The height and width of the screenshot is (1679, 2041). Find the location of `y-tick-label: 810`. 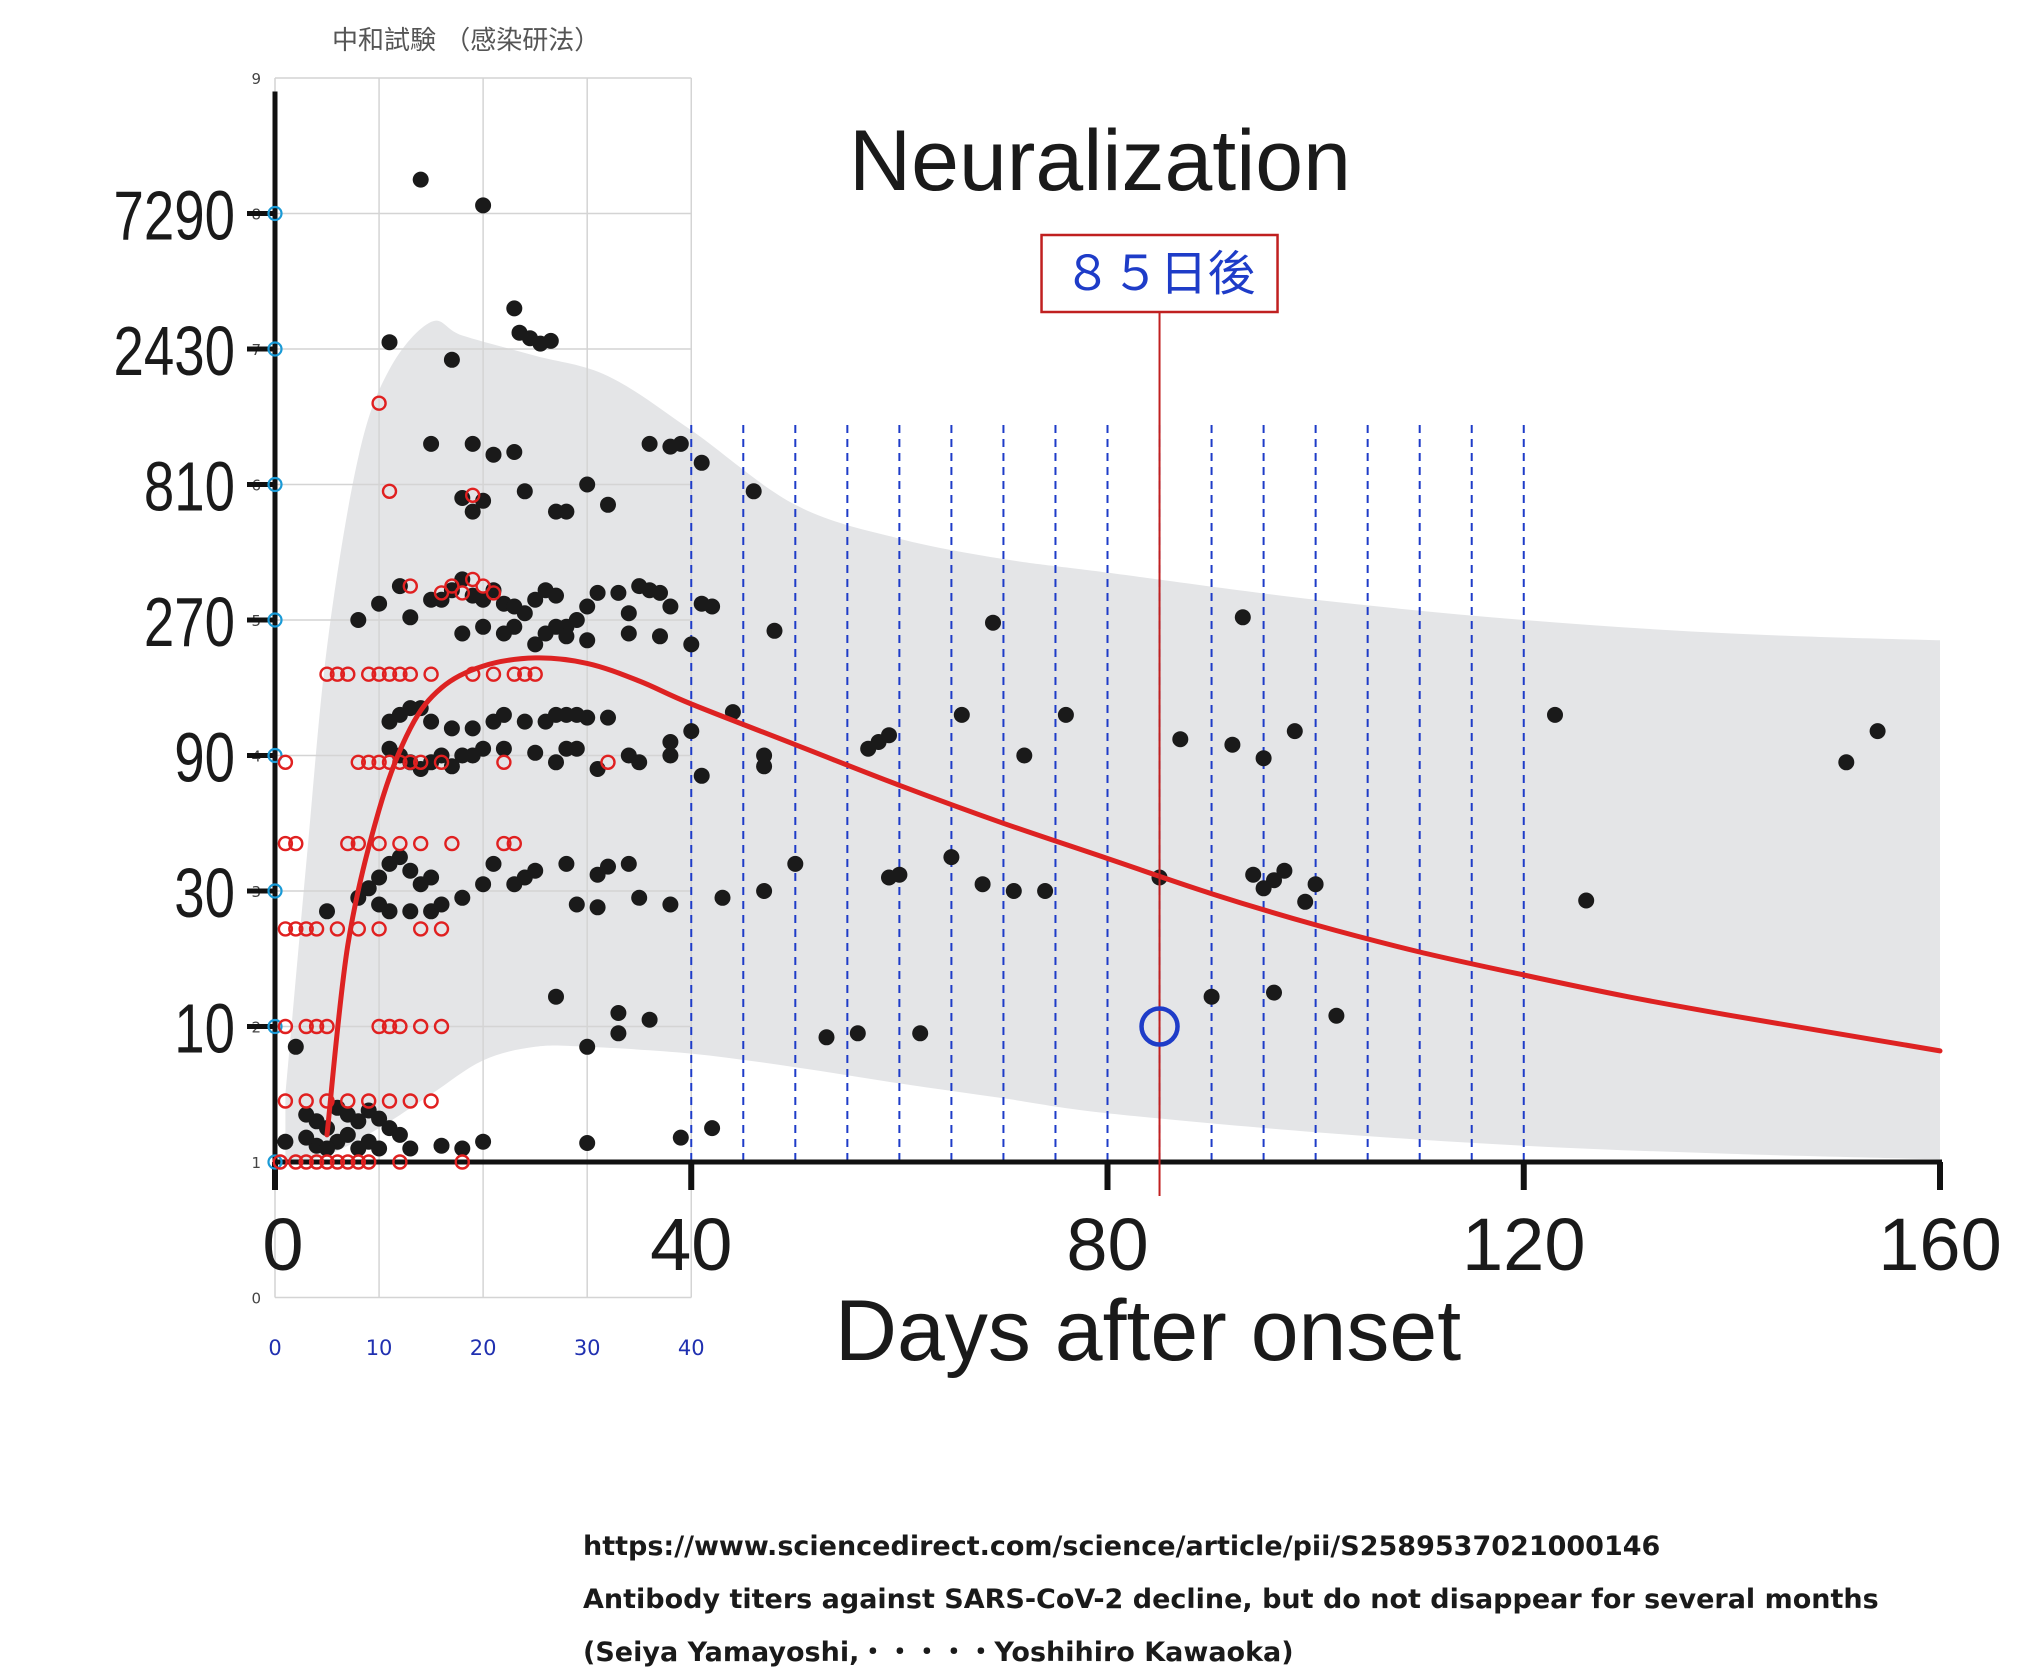

y-tick-label: 810 is located at coordinates (189, 487).